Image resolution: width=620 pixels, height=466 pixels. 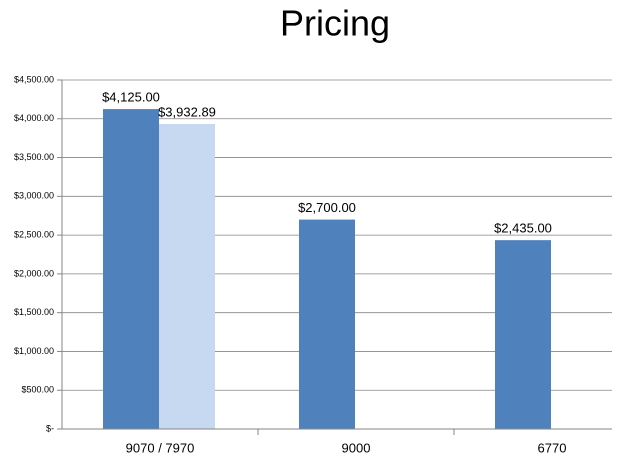 I want to click on value-label: $2,700.00, so click(x=327, y=207).